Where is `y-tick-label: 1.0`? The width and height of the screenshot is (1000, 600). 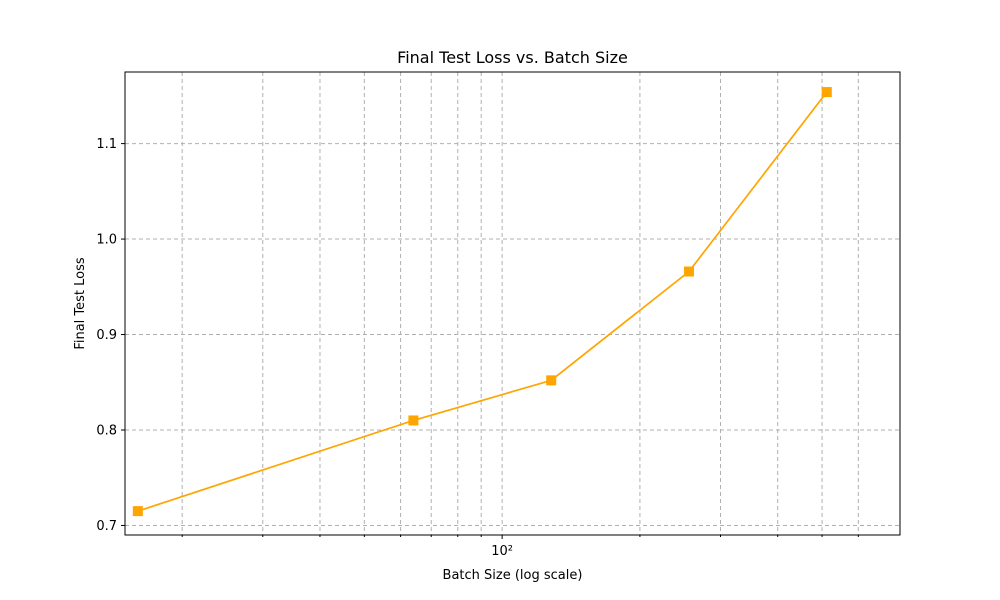
y-tick-label: 1.0 is located at coordinates (106, 240).